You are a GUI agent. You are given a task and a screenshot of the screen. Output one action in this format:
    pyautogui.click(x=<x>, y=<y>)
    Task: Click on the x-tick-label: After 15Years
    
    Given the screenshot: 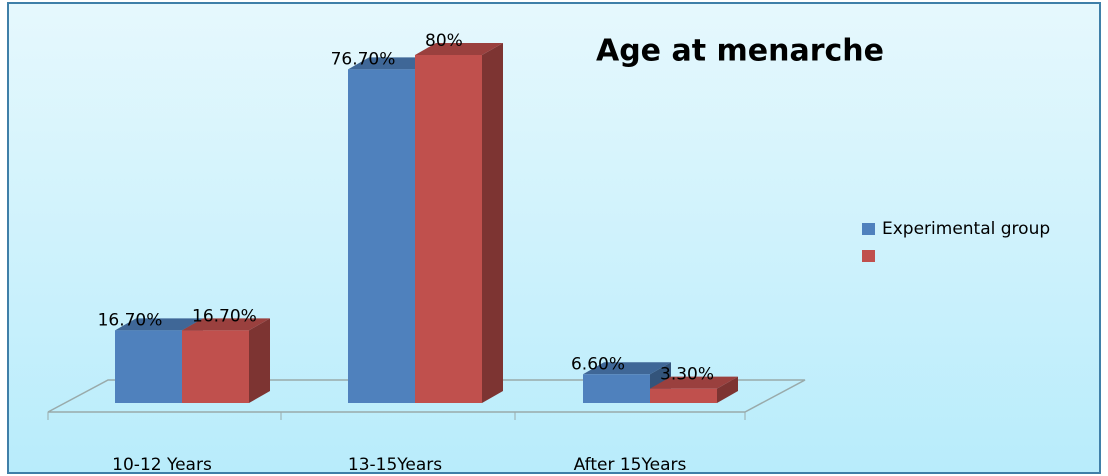 What is the action you would take?
    pyautogui.click(x=630, y=465)
    